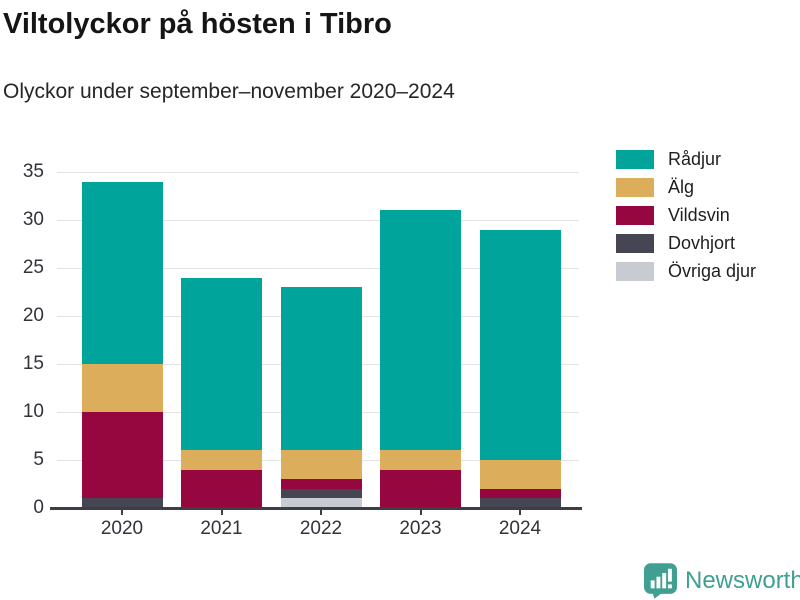  I want to click on y-axis-tick-label: 5, so click(38, 459).